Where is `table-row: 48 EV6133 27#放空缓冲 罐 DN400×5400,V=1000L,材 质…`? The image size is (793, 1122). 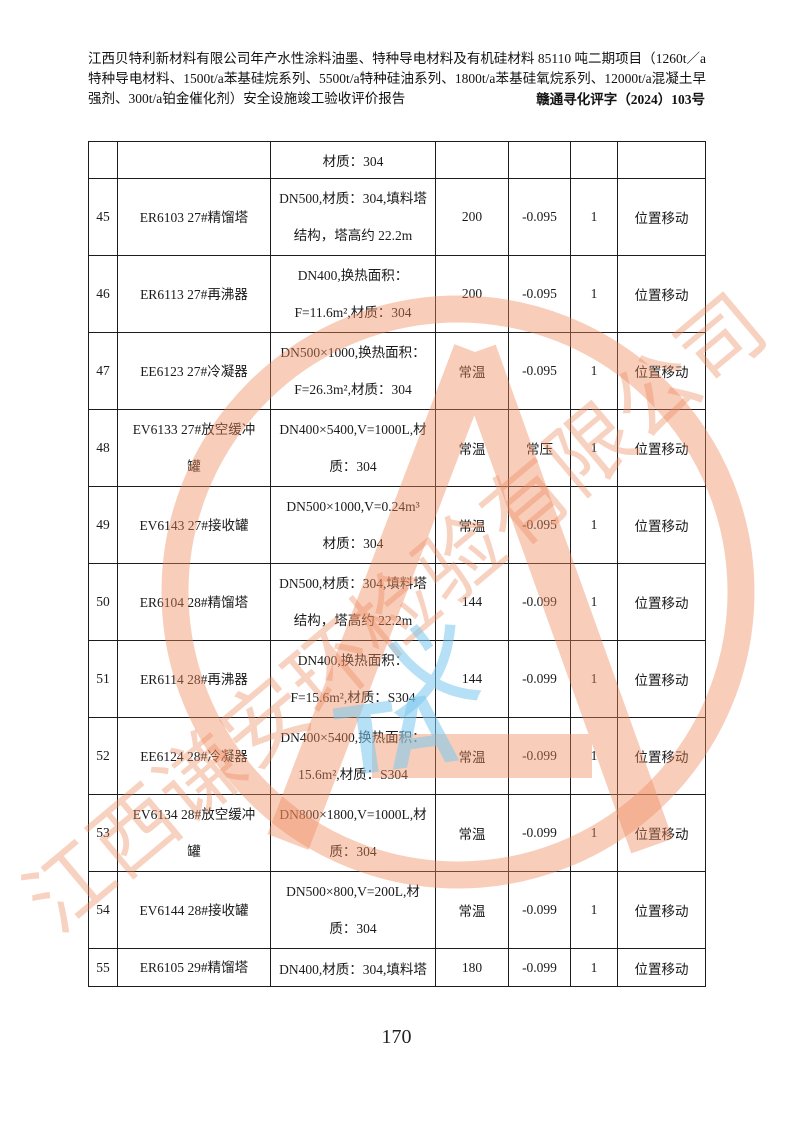 table-row: 48 EV6133 27#放空缓冲 罐 DN400×5400,V=1000L,材 质… is located at coordinates (397, 448).